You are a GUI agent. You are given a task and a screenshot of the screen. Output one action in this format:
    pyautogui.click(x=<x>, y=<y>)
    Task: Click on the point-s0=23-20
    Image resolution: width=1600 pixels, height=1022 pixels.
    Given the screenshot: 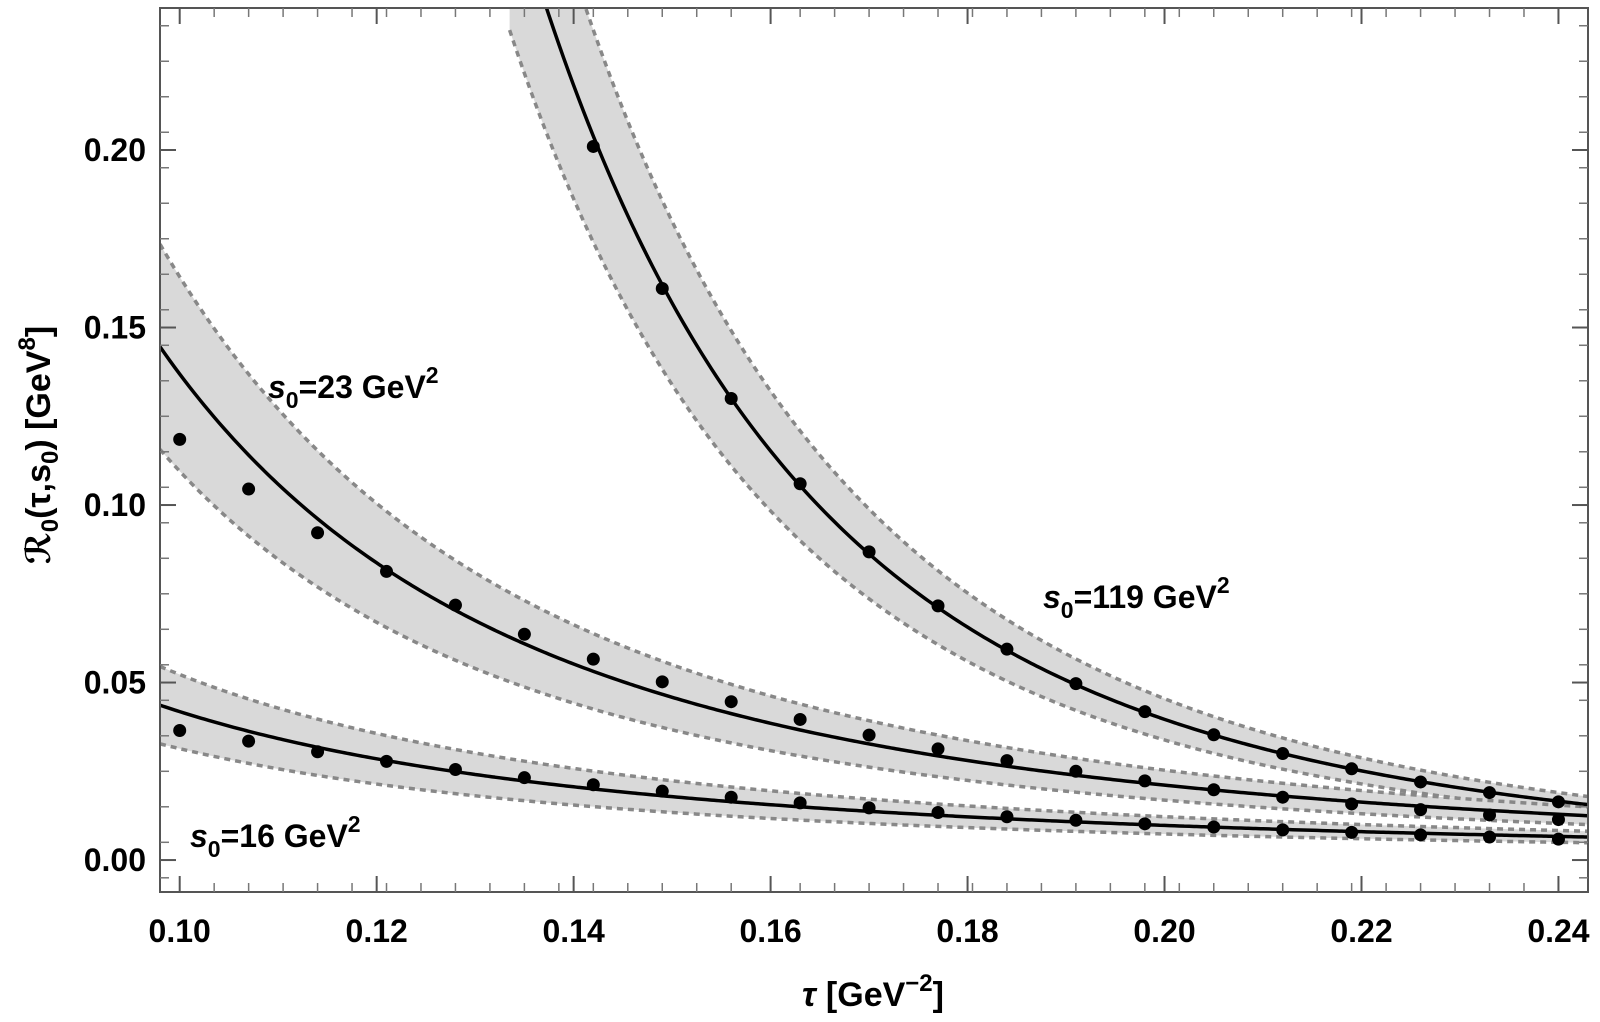 What is the action you would take?
    pyautogui.click(x=1558, y=820)
    